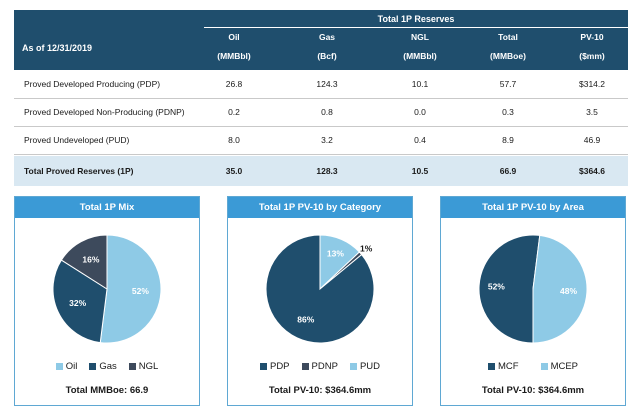 The image size is (640, 410). What do you see at coordinates (77, 140) in the screenshot?
I see `row-label: Proved Undeveloped (PUD)` at bounding box center [77, 140].